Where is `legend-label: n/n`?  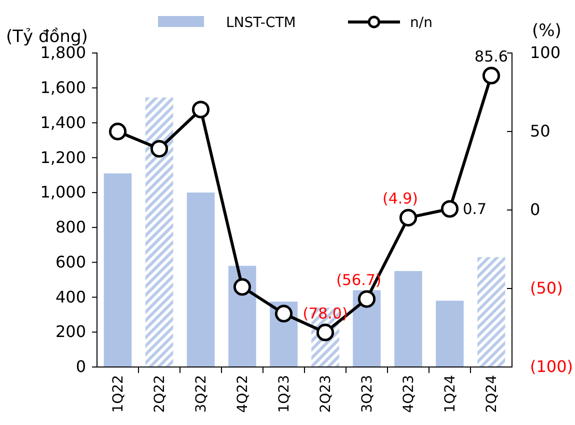 legend-label: n/n is located at coordinates (421, 23).